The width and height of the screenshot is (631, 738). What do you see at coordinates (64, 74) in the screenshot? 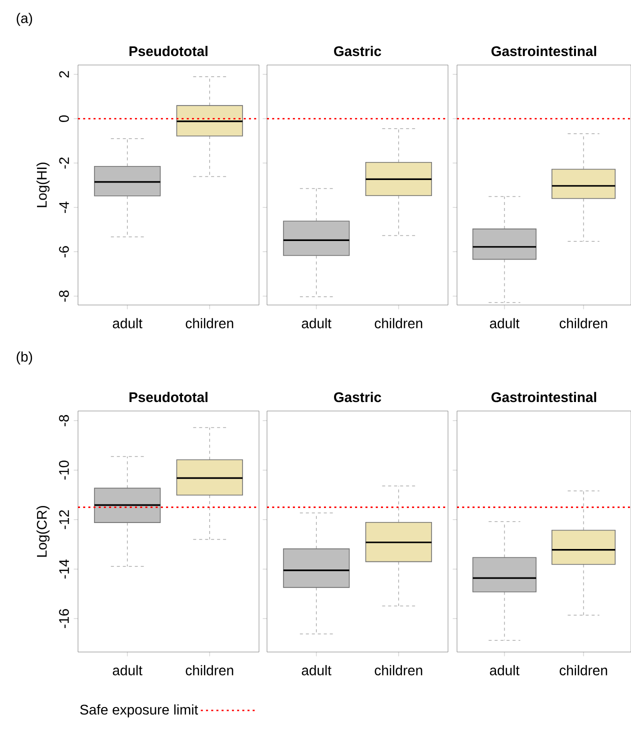
I see `y-tick-label: 2` at bounding box center [64, 74].